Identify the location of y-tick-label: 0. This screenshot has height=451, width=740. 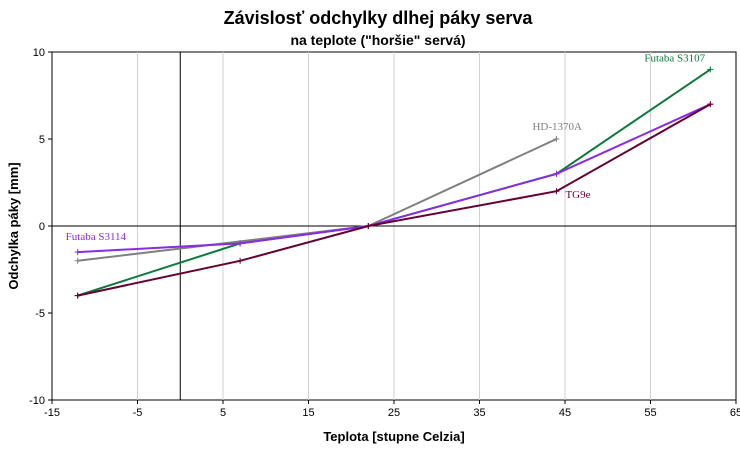
(42, 227).